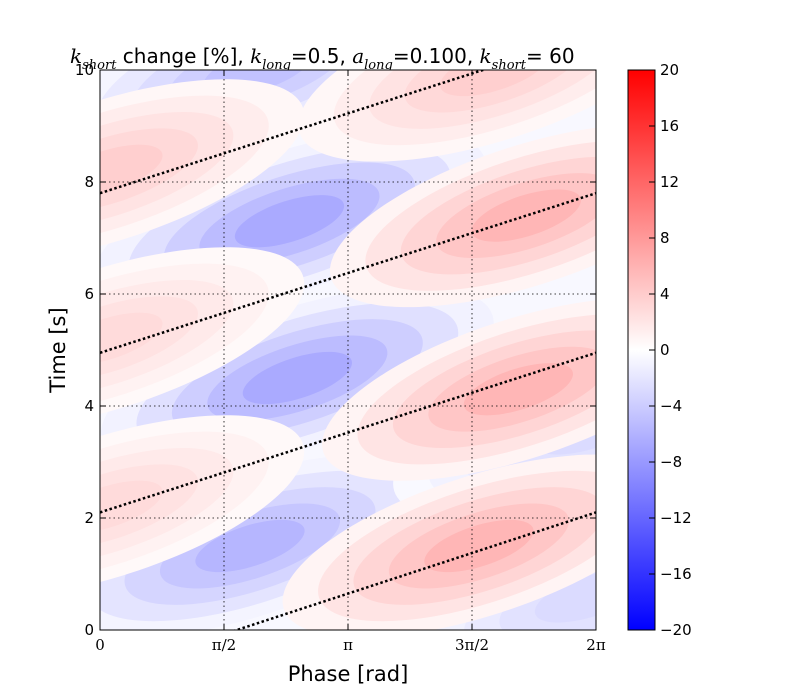 The height and width of the screenshot is (700, 800). What do you see at coordinates (462, 216) in the screenshot?
I see `contour-blob-pos-upper-right` at bounding box center [462, 216].